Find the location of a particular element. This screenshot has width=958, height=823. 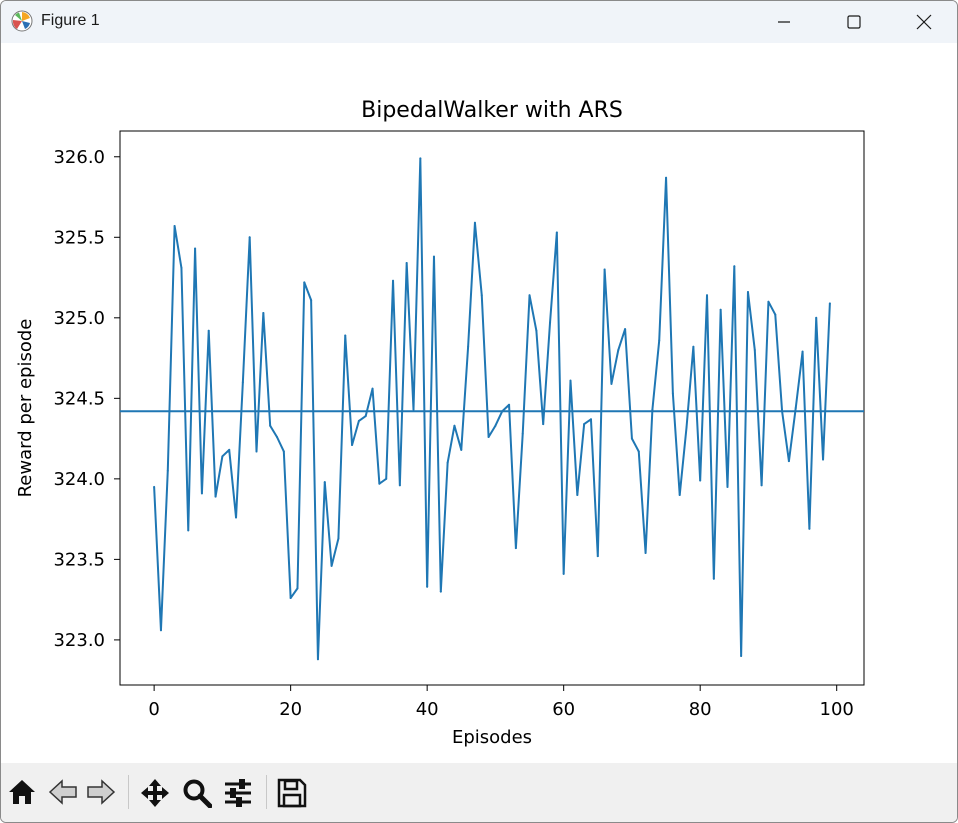

close-button is located at coordinates (924, 22).